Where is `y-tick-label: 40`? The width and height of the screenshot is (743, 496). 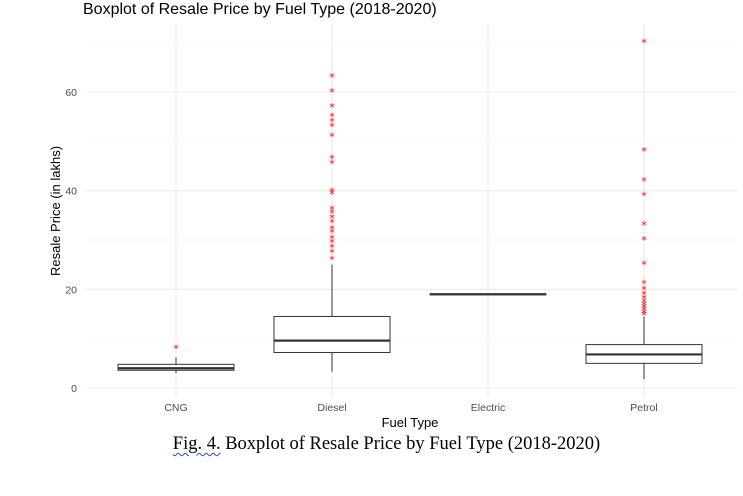
y-tick-label: 40 is located at coordinates (71, 192).